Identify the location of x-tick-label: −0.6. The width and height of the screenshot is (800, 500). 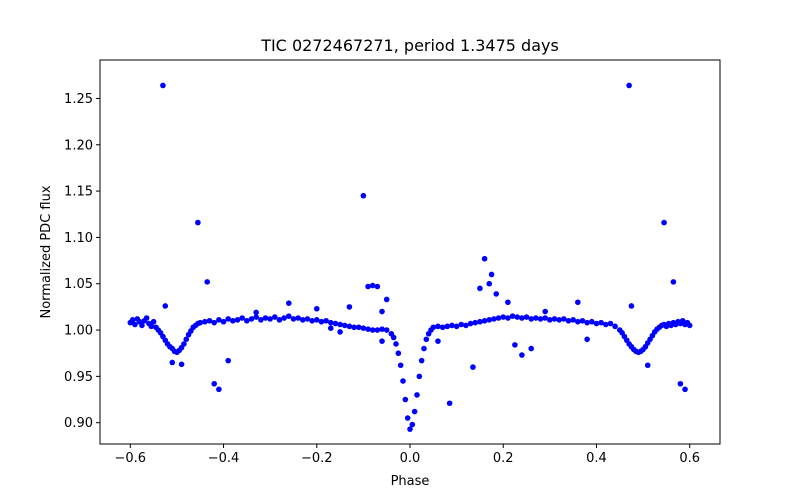
(131, 458).